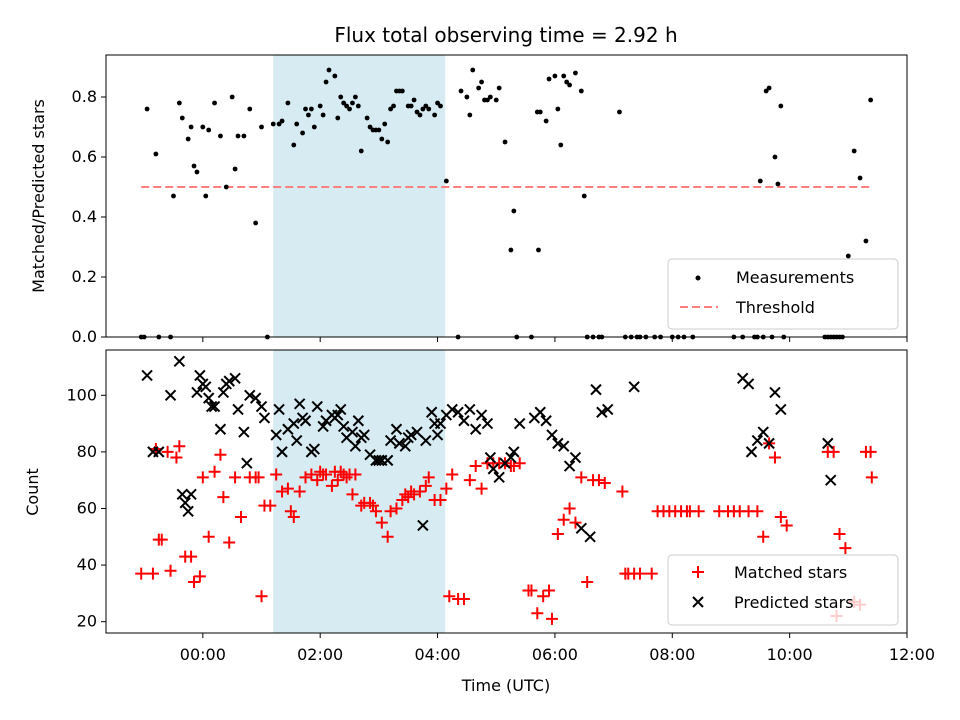  What do you see at coordinates (505, 35) in the screenshot?
I see `chart-title: Flux total observing time = 2.92 h` at bounding box center [505, 35].